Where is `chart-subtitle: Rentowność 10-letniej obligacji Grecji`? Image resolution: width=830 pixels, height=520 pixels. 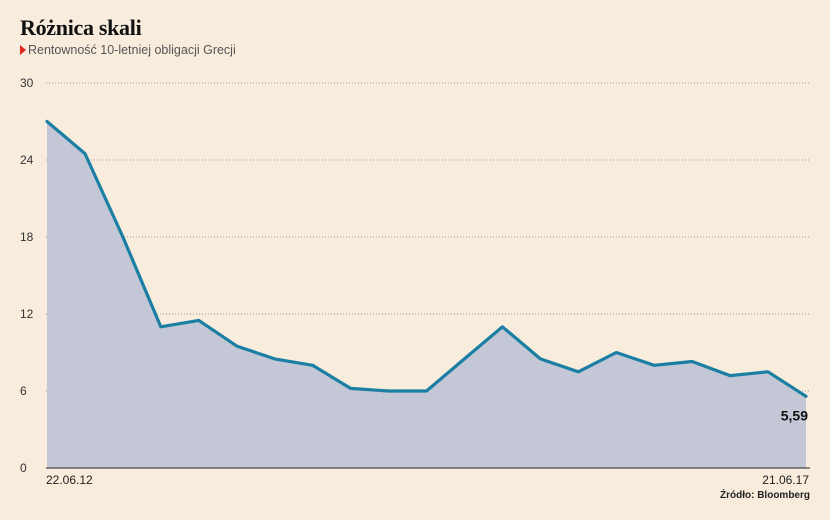
chart-subtitle: Rentowność 10-letniej obligacji Grecji is located at coordinates (128, 50).